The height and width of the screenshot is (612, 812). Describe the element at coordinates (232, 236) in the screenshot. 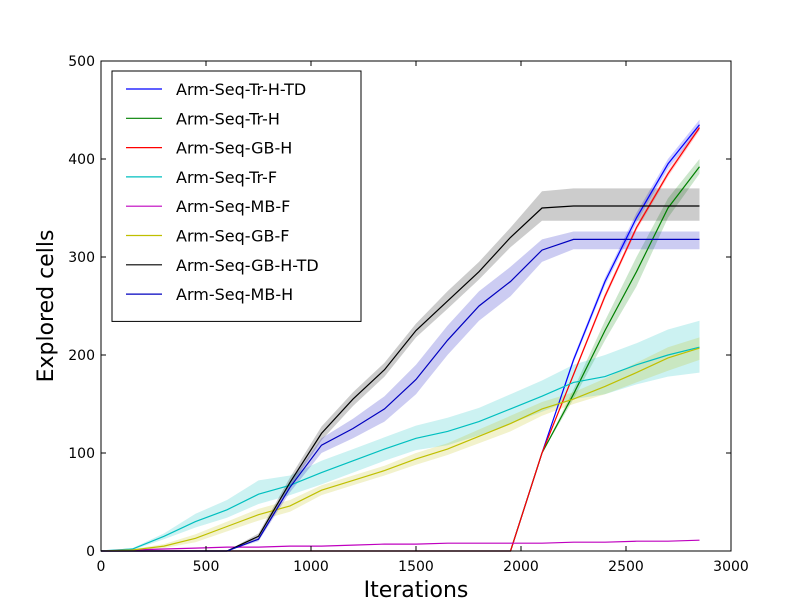

I see `legend-label: Arm-Seq-GB-F` at that location.